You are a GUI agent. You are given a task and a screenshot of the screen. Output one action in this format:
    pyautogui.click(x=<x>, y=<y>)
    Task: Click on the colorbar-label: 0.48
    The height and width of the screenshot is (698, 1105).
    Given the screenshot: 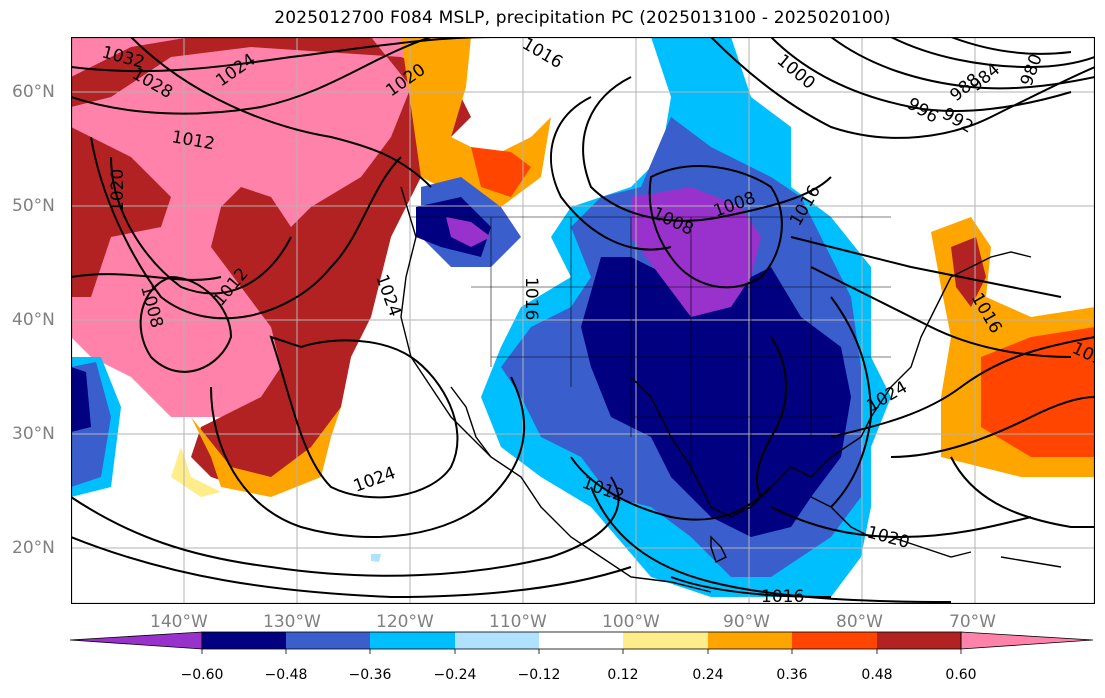 What is the action you would take?
    pyautogui.click(x=877, y=675)
    